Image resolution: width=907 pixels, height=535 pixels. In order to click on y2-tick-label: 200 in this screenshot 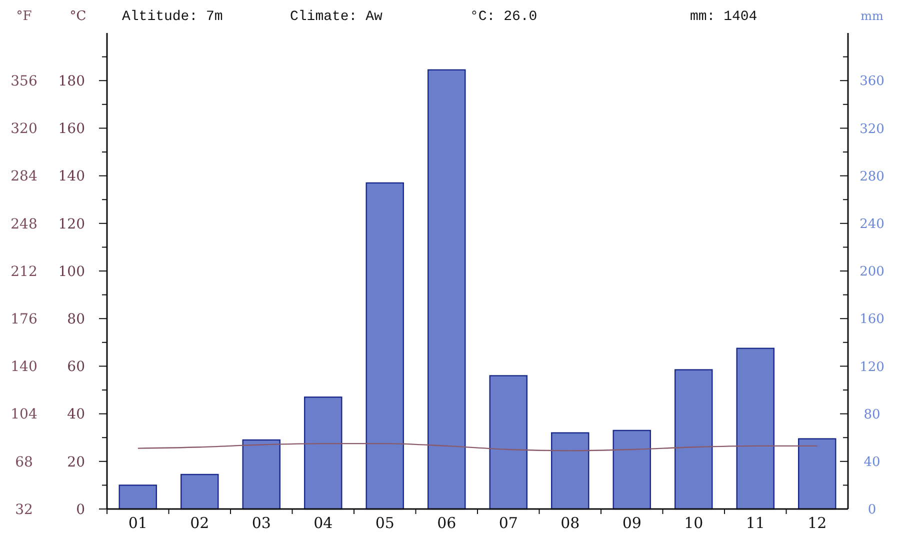, I will do `click(872, 272)`.